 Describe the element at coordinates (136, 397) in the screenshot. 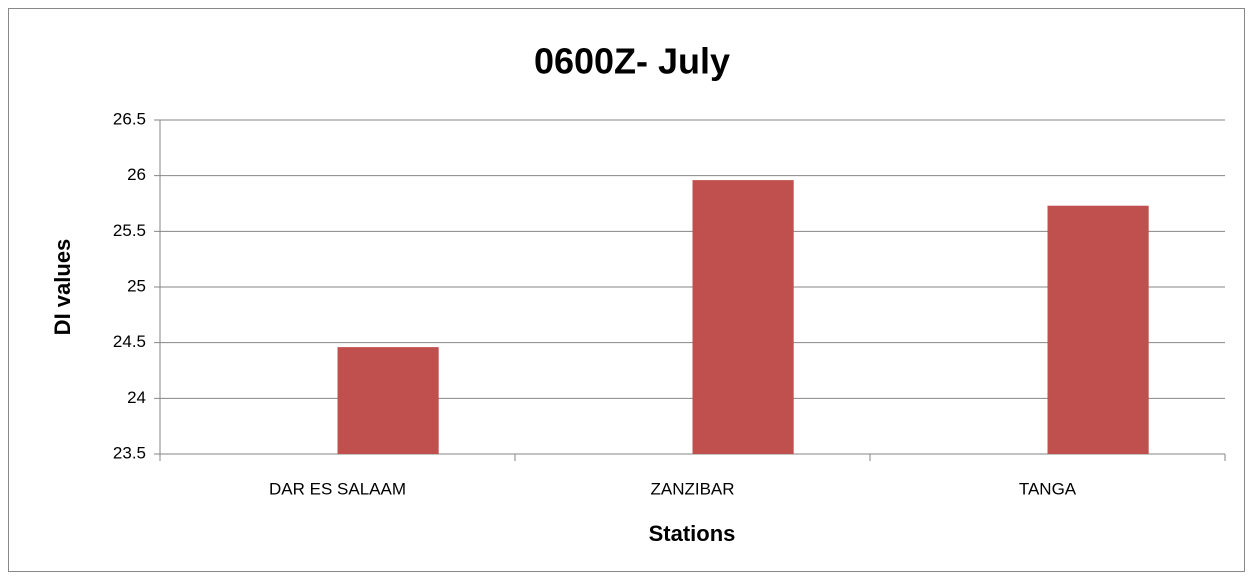

I see `y-tick-label: 24` at that location.